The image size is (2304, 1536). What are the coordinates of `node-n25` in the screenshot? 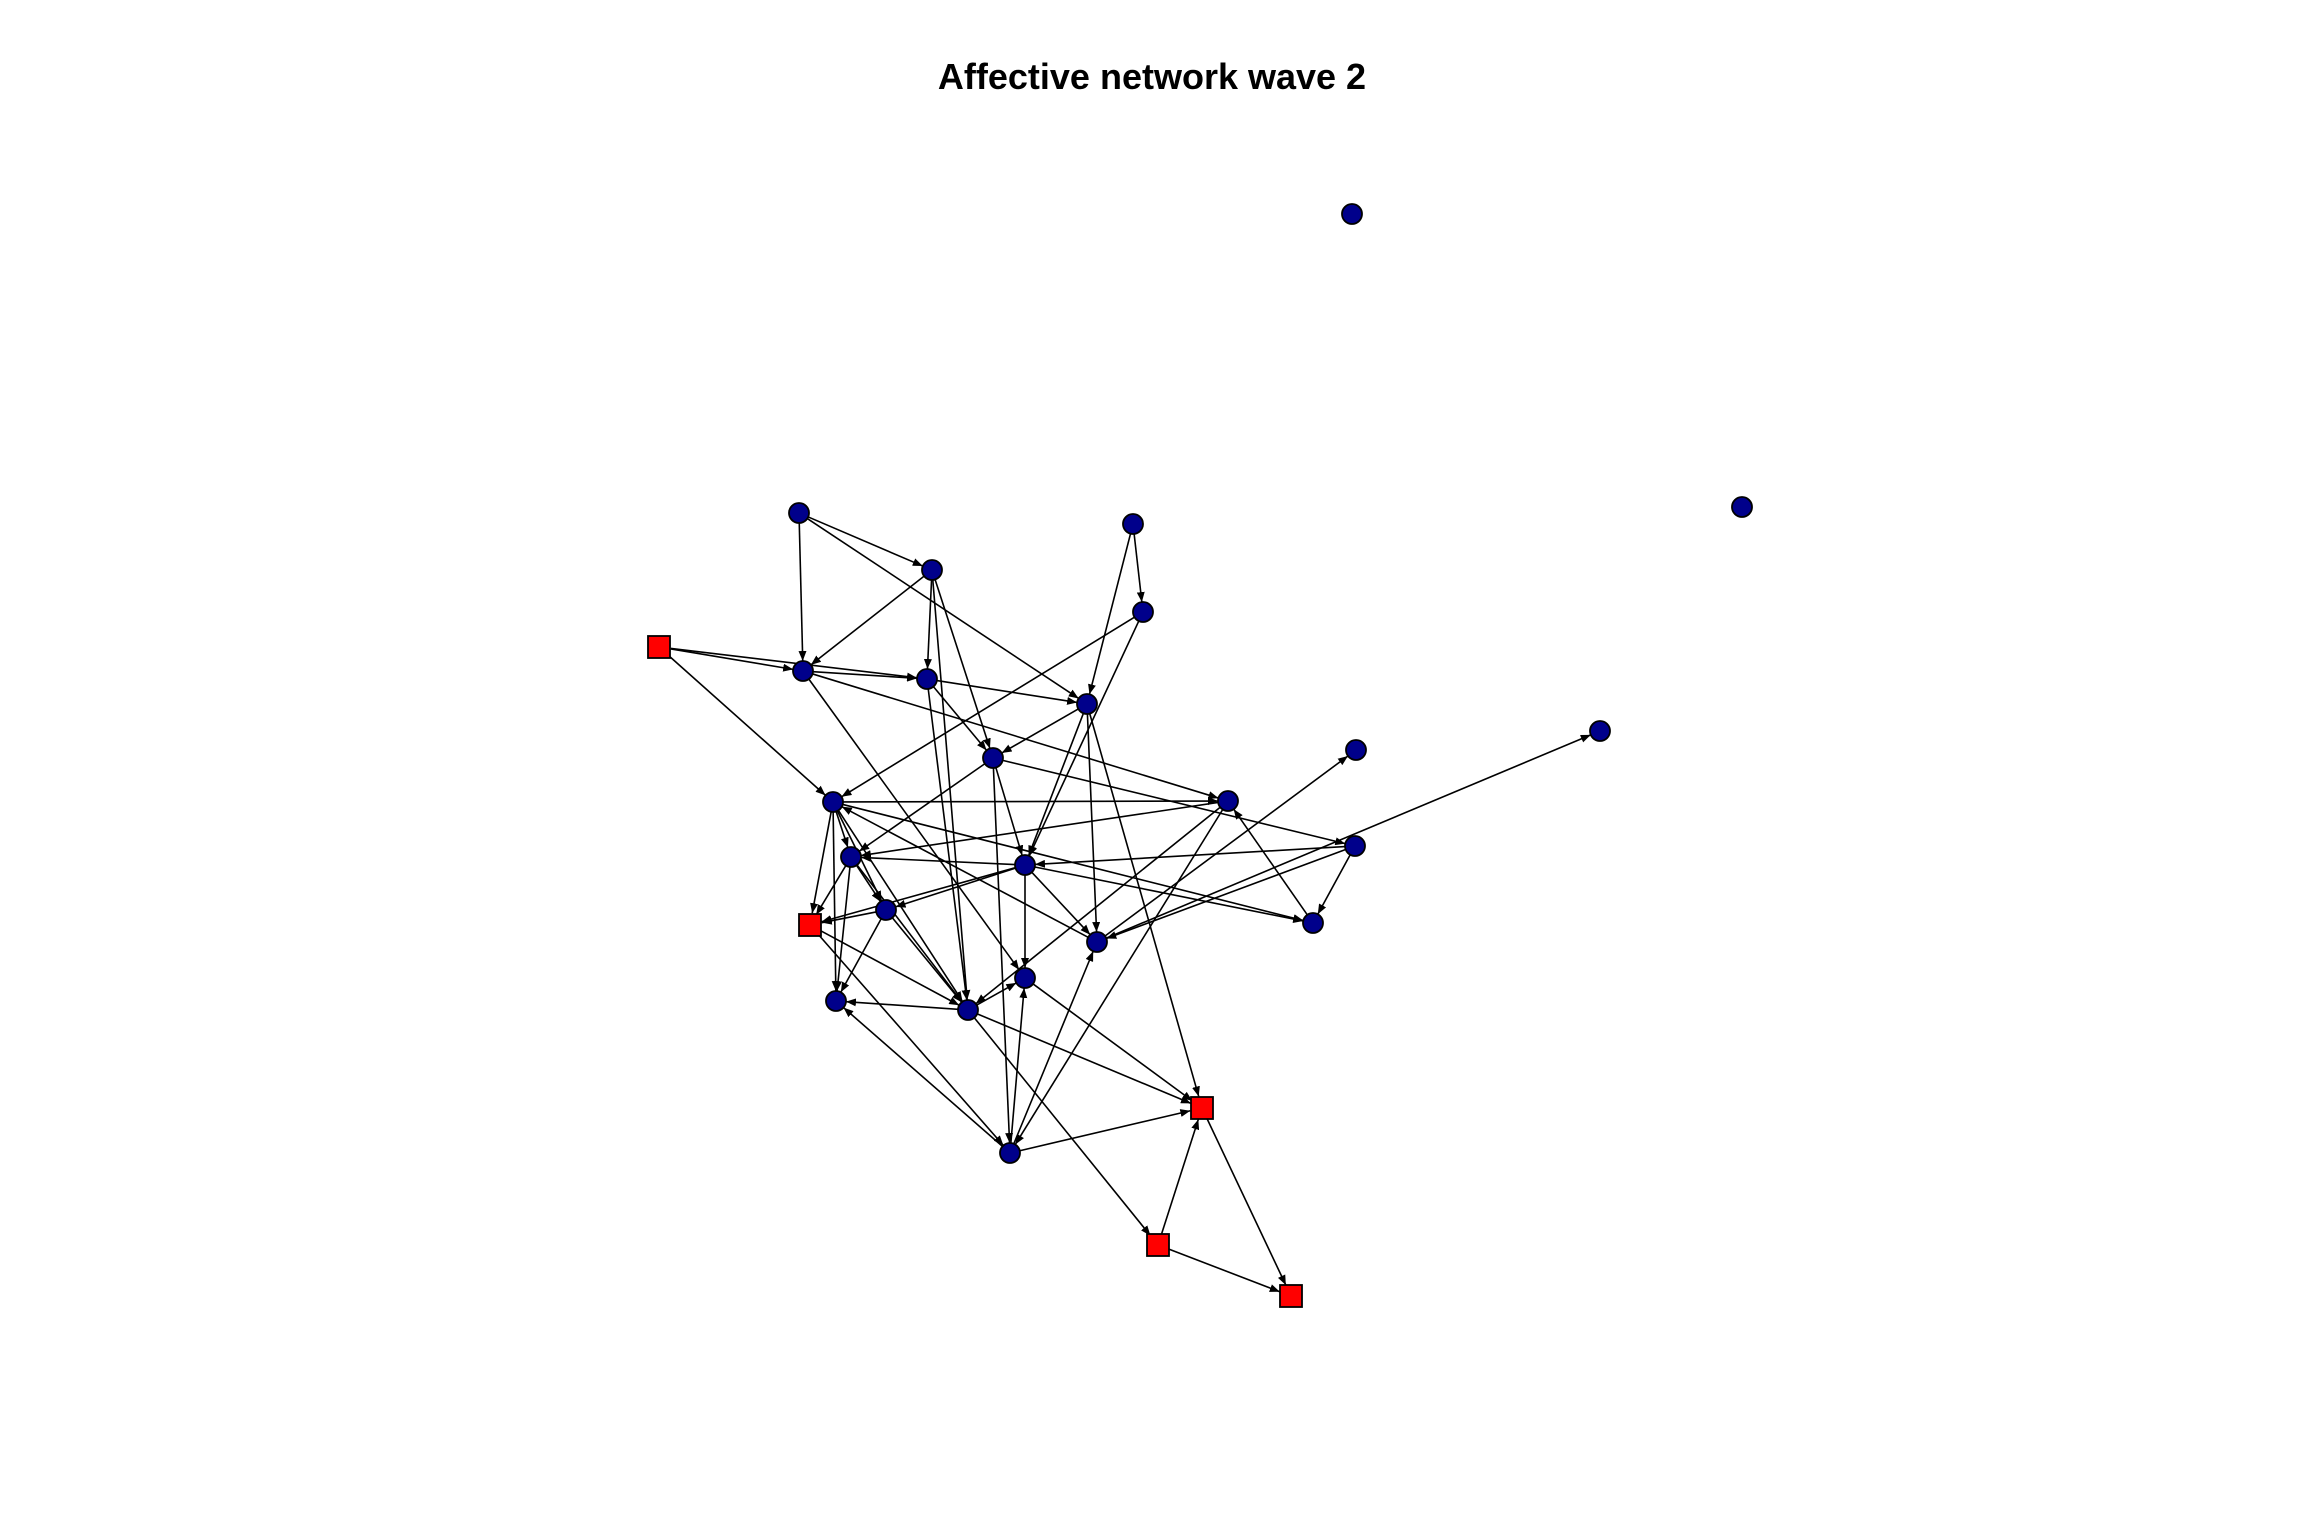 It's located at (836, 1001).